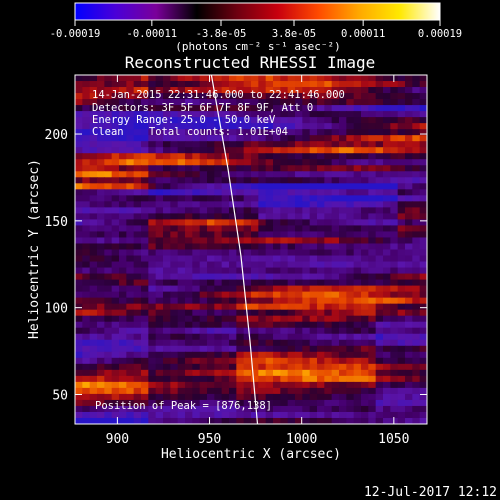  I want to click on annotation-energy-range: Energy Range: 25.0 - 50.0 keV, so click(184, 120).